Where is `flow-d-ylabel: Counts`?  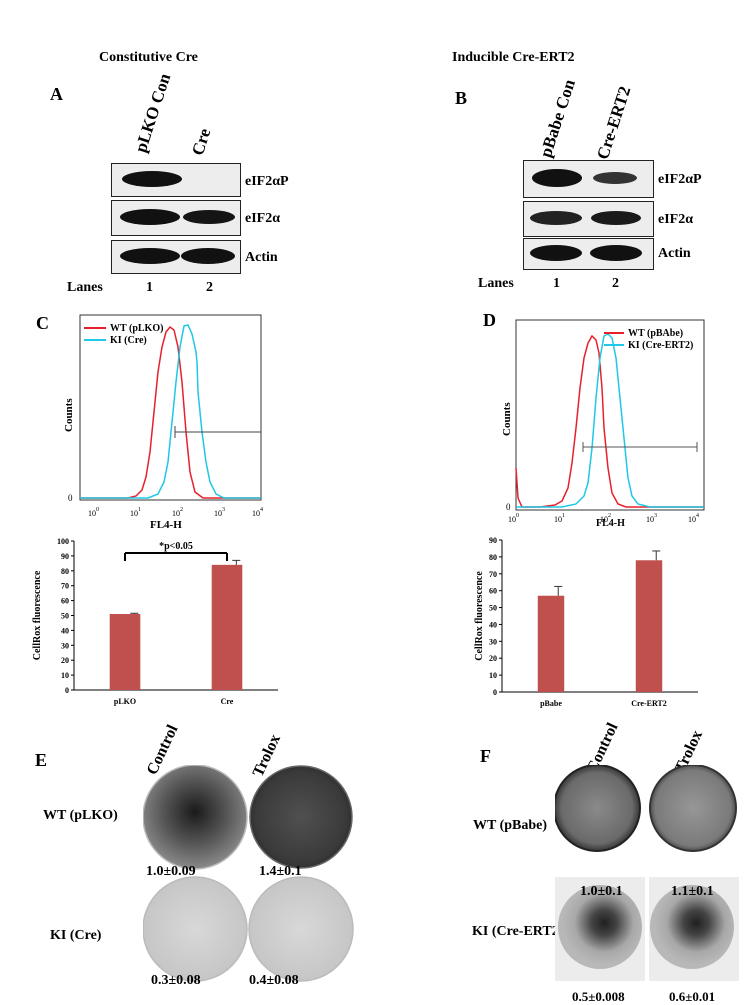 flow-d-ylabel: Counts is located at coordinates (507, 419).